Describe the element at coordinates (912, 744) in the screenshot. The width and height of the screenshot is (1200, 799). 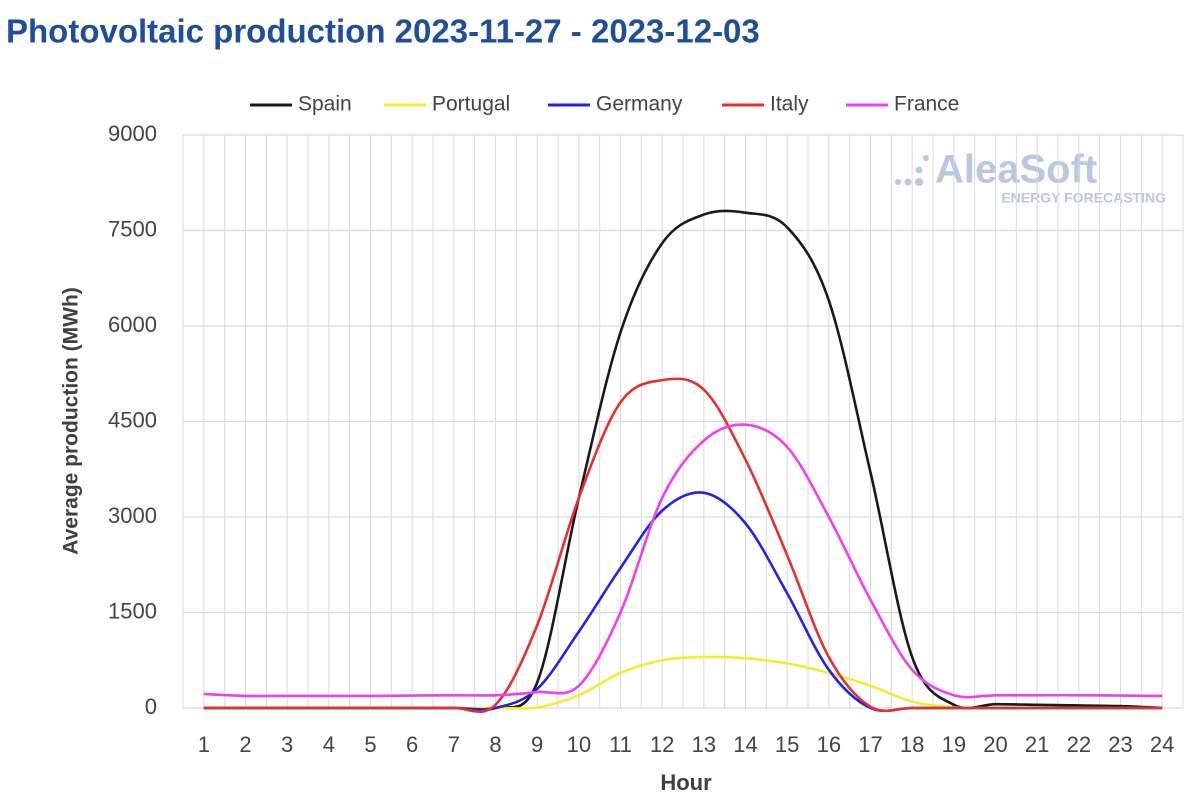
I see `x-tick-label: 18` at that location.